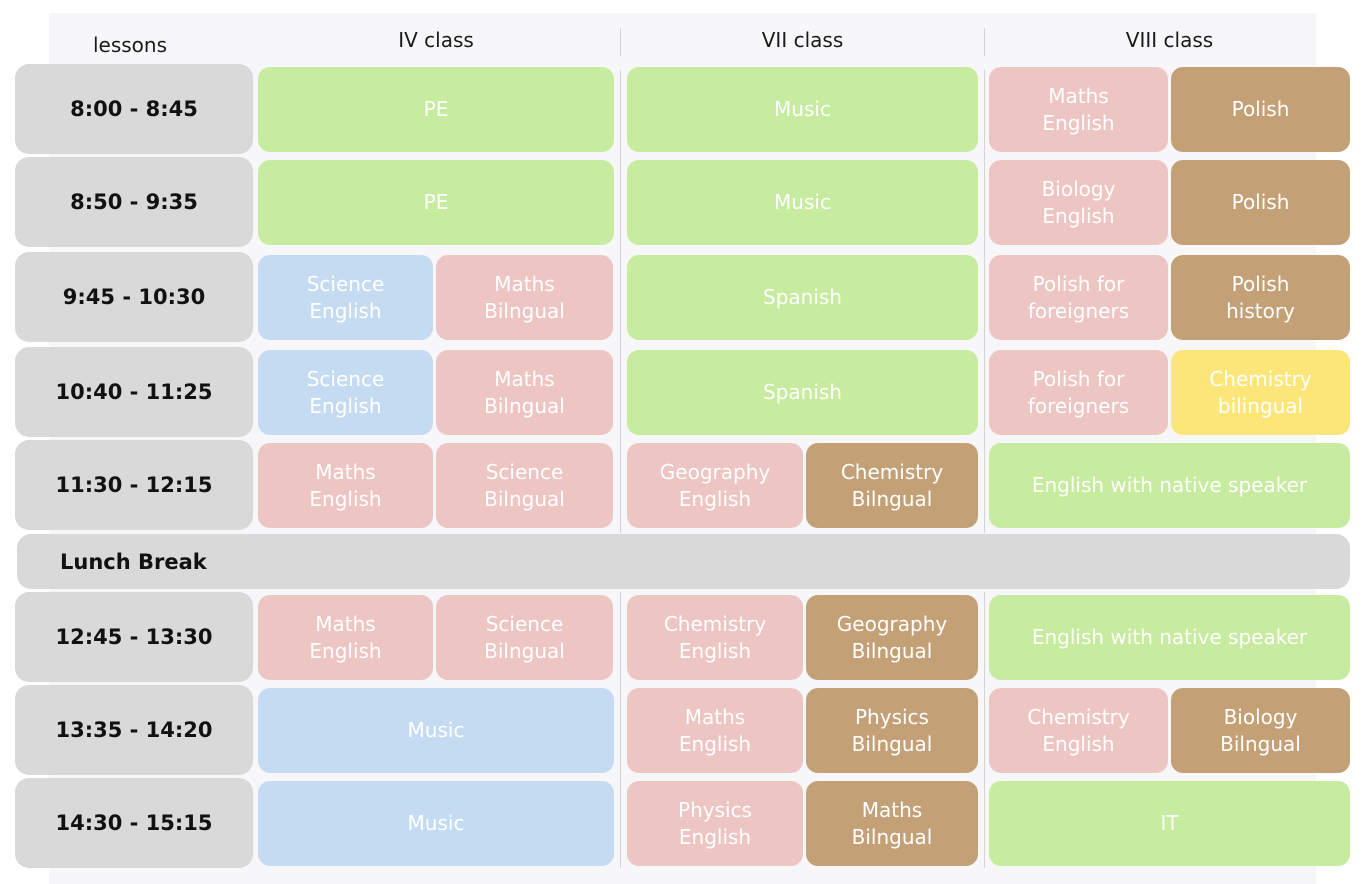 Image resolution: width=1366 pixels, height=884 pixels. I want to click on lesson-cell: Geography English, so click(715, 485).